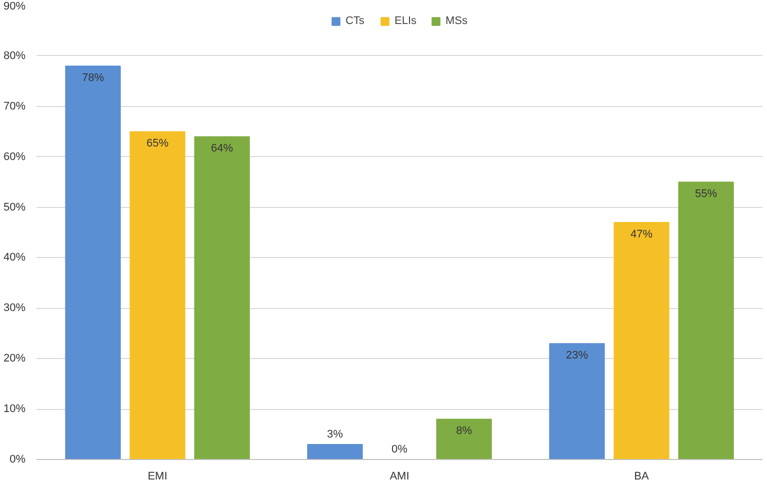  What do you see at coordinates (335, 434) in the screenshot?
I see `data-label: 3%` at bounding box center [335, 434].